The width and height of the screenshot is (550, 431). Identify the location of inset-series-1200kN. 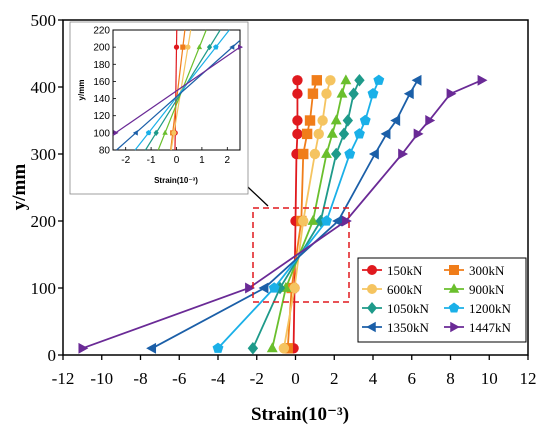
(182, 90).